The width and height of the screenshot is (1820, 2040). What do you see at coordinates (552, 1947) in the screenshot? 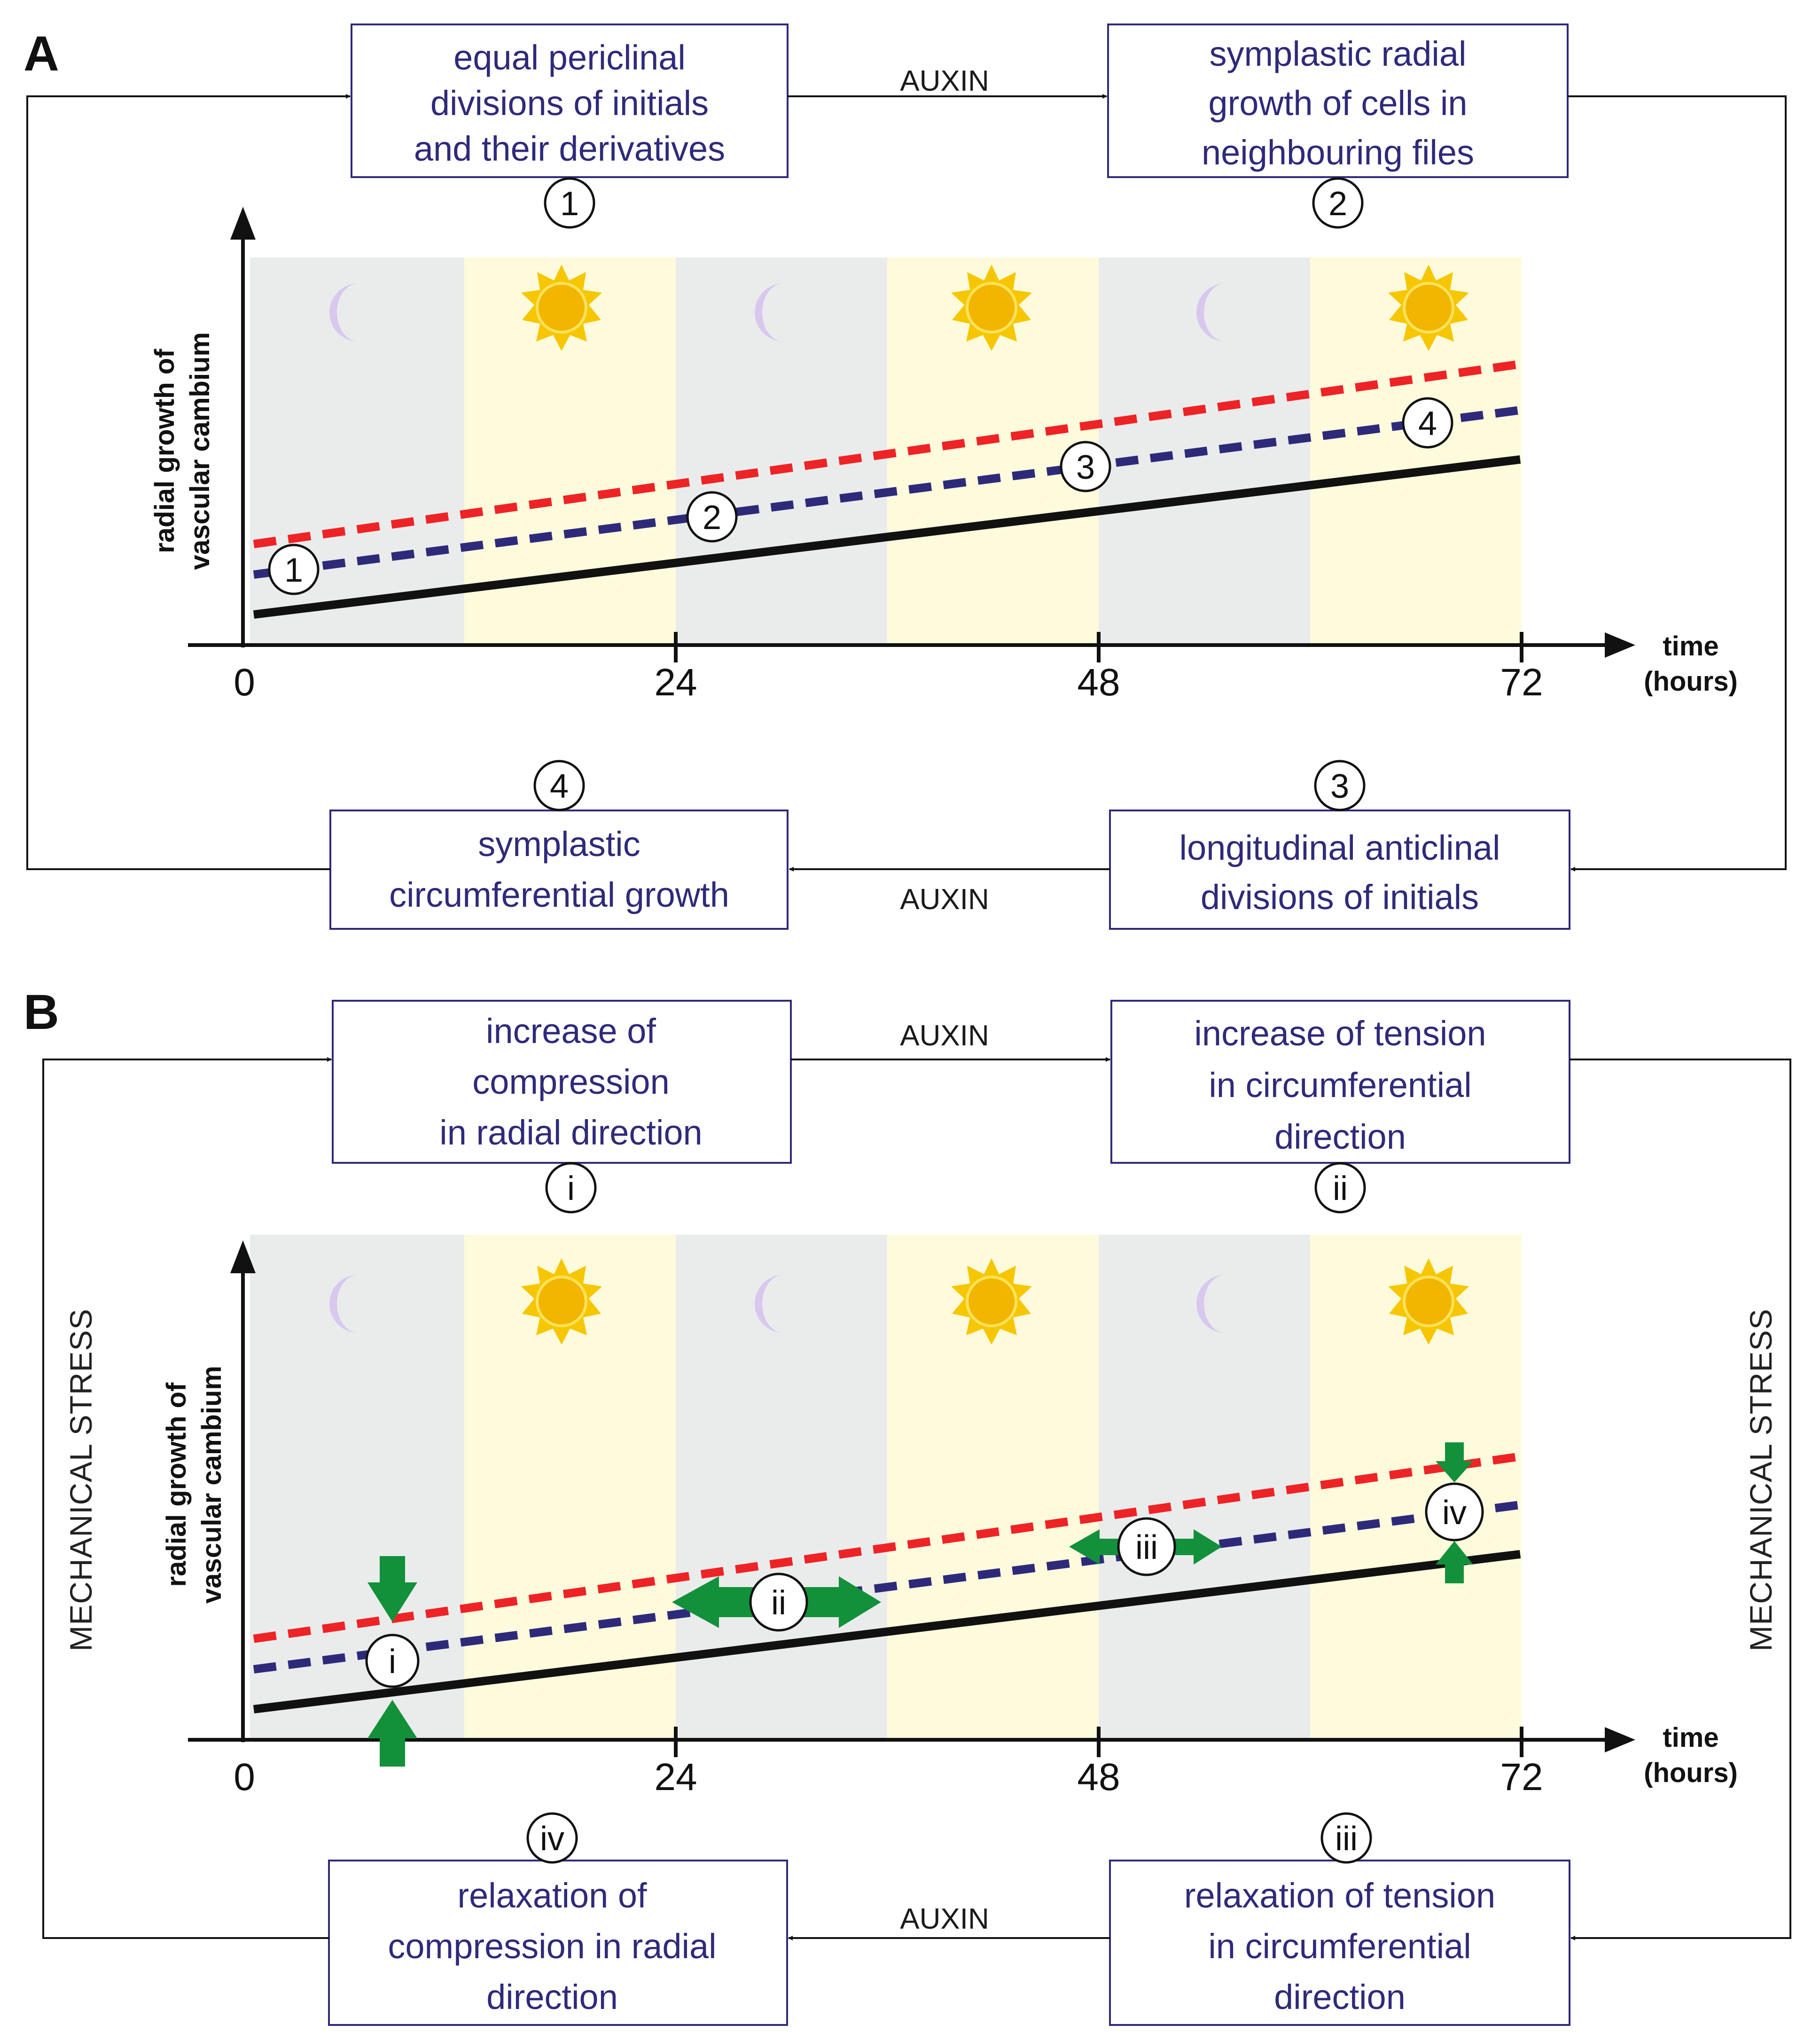
I see `box-line: compression in radial` at bounding box center [552, 1947].